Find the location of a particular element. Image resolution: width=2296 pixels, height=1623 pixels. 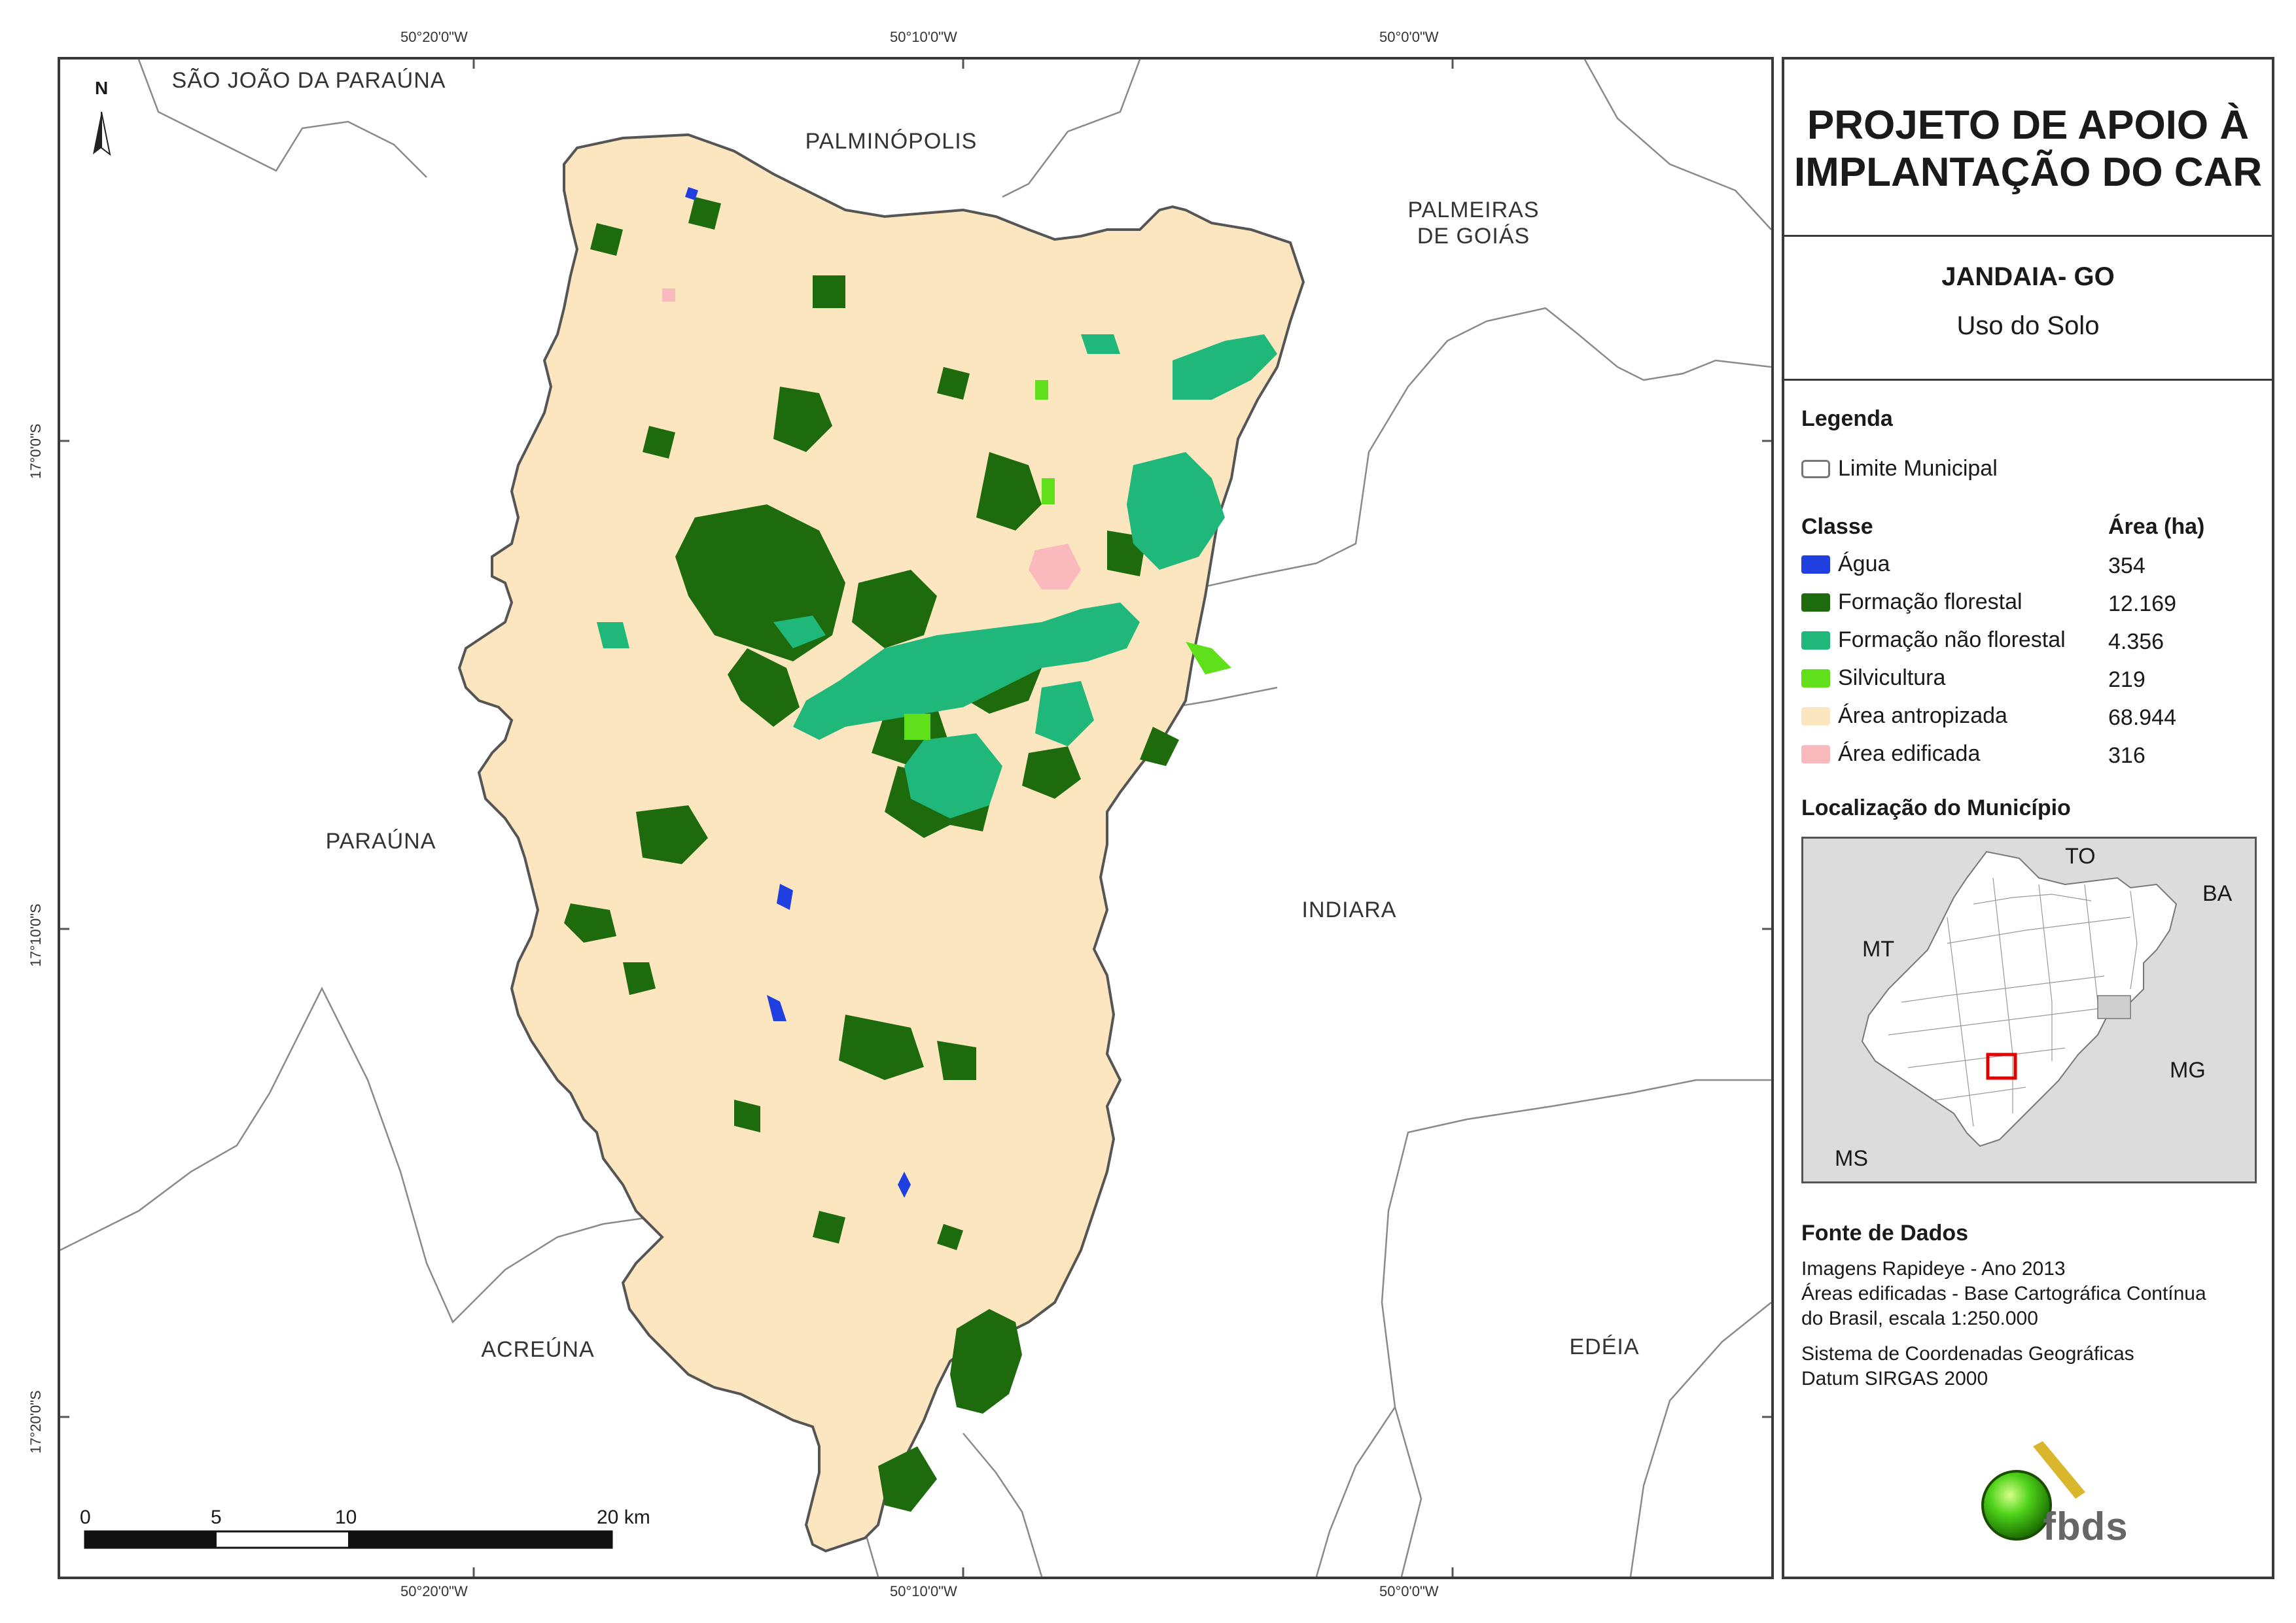

class-area-agua: 354 is located at coordinates (2127, 566).